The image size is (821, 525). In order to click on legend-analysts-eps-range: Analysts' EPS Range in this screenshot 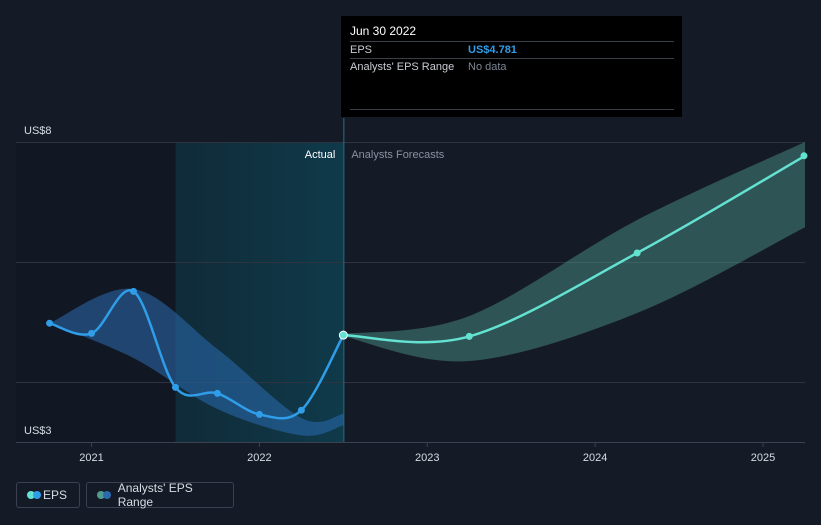, I will do `click(160, 495)`.